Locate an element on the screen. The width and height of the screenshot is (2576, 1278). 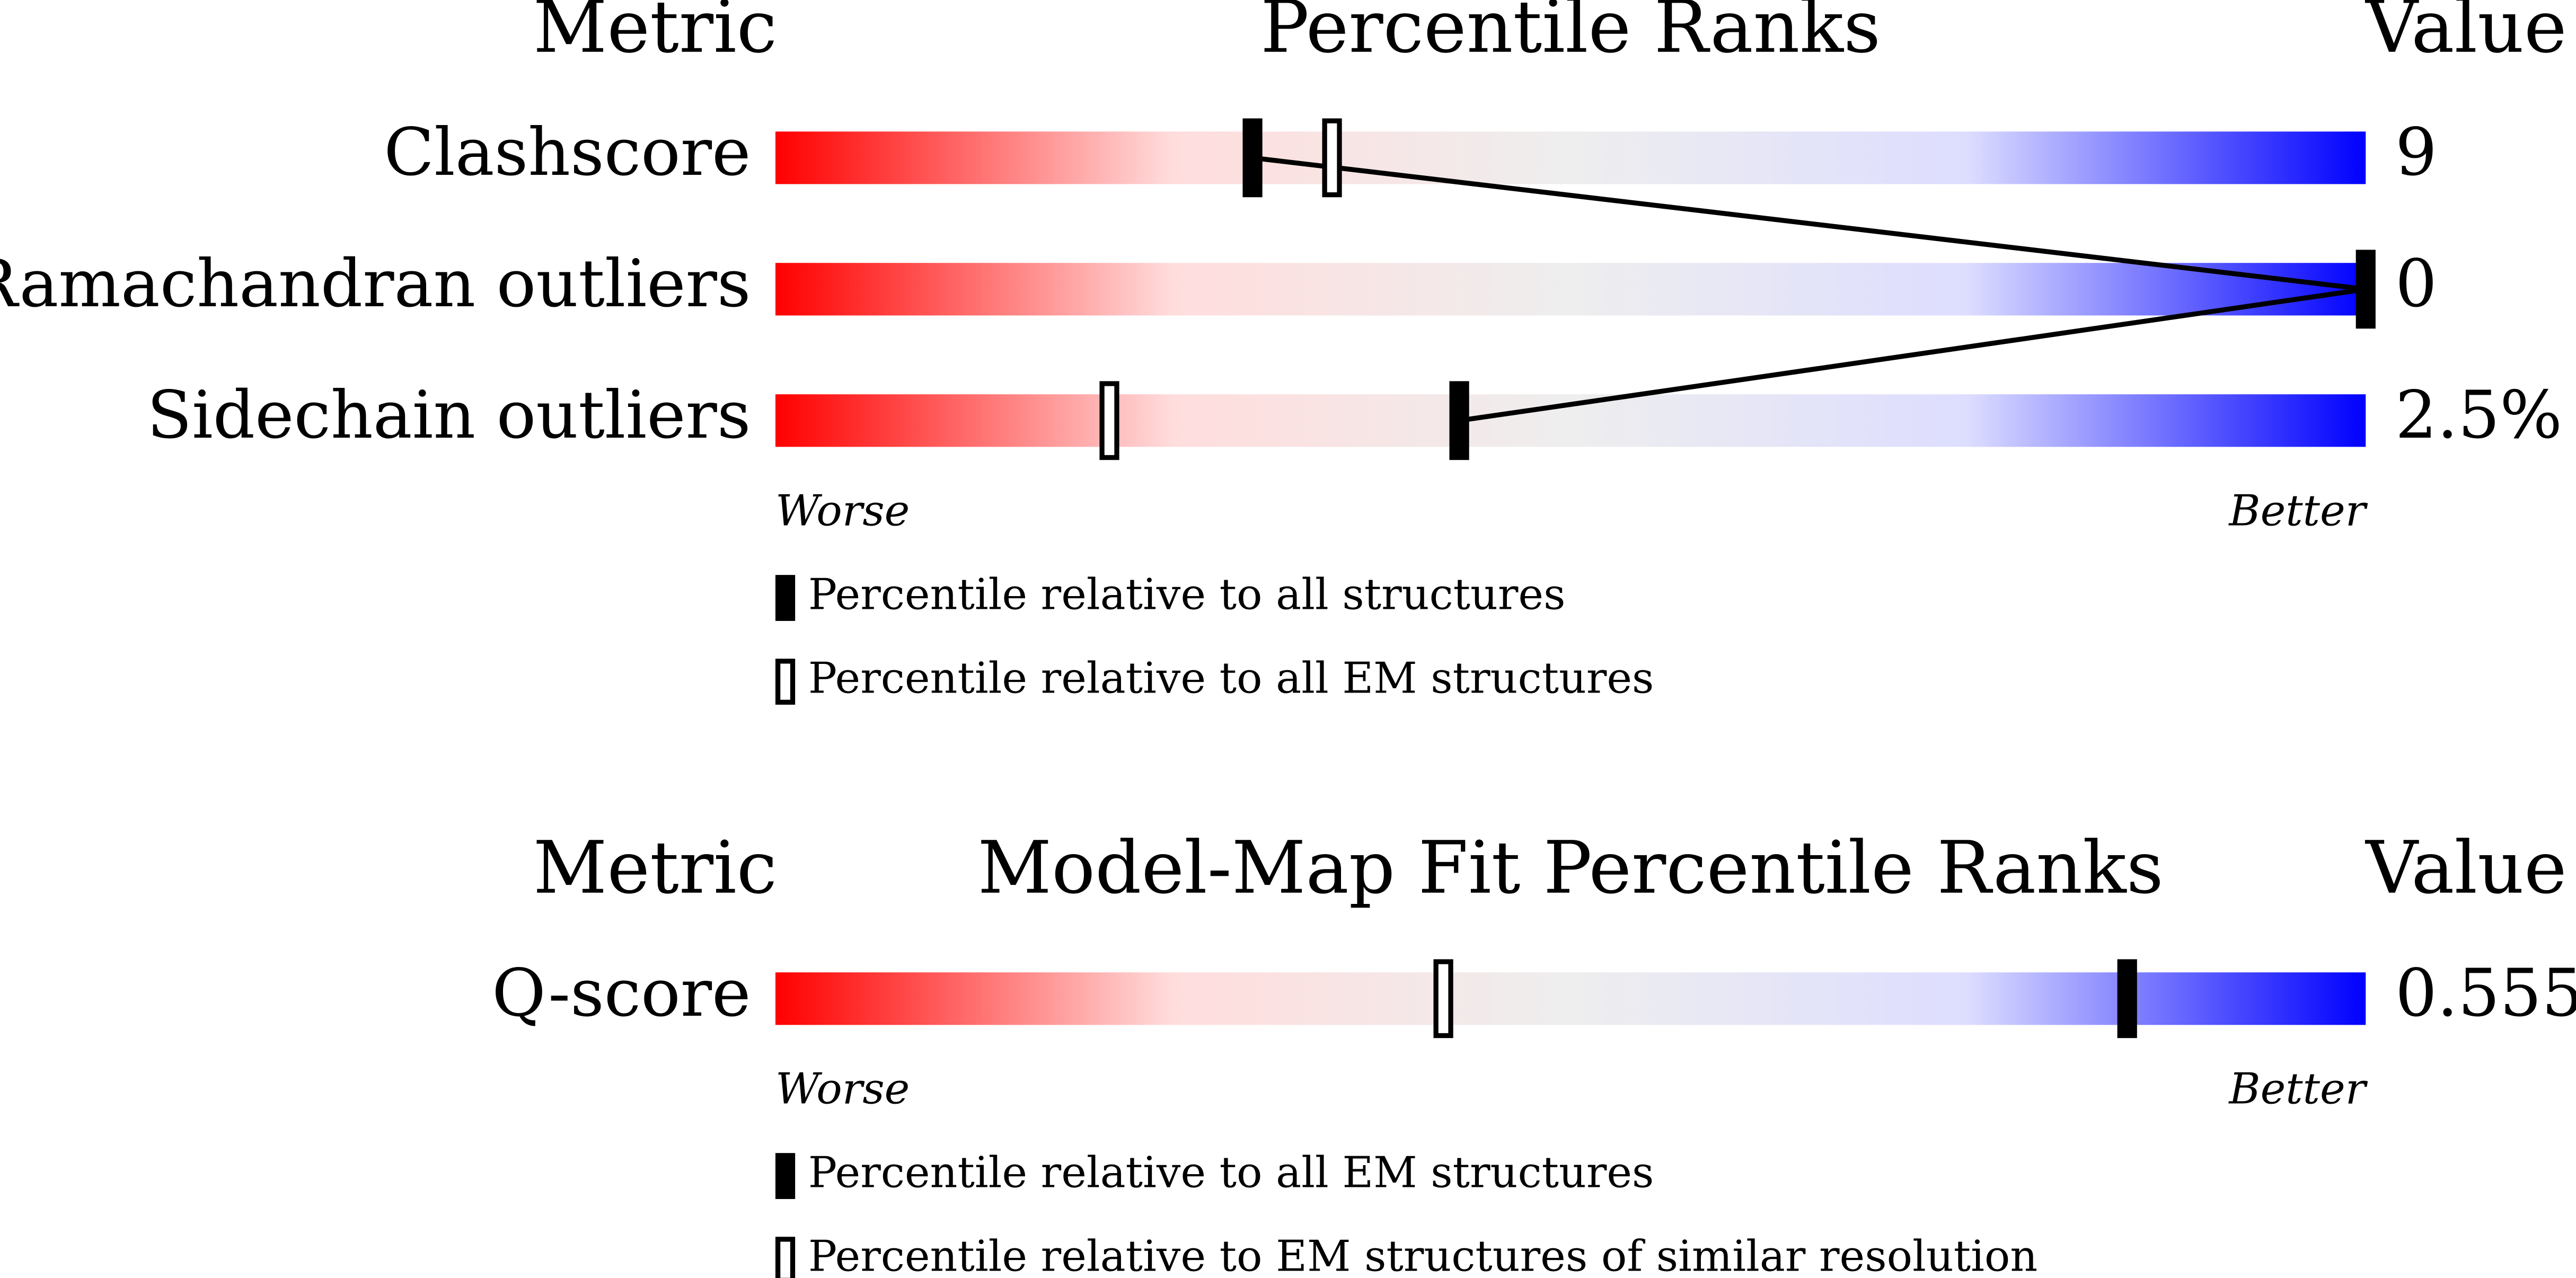
metric-label: Clashscore is located at coordinates (567, 152).